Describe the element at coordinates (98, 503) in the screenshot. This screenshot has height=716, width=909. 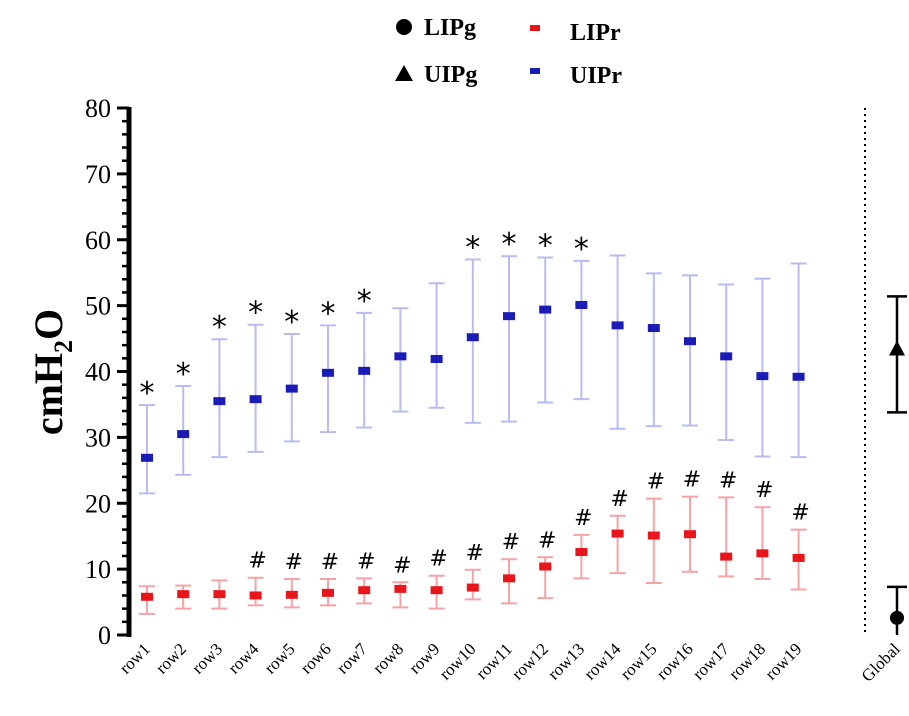
I see `y-tick-label: 20` at that location.